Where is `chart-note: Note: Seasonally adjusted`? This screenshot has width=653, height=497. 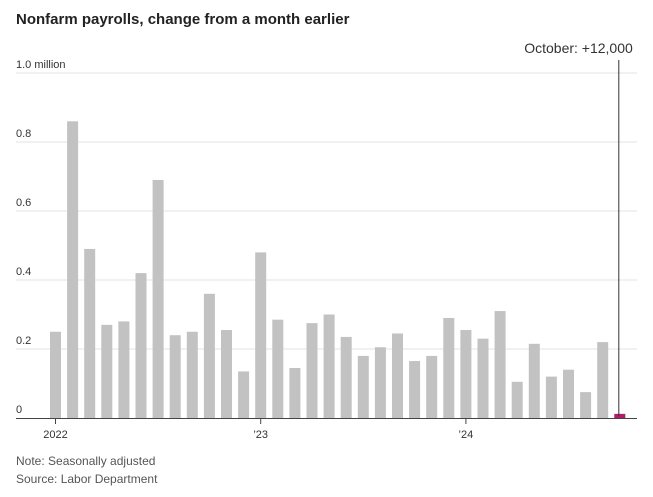 chart-note: Note: Seasonally adjusted is located at coordinates (86, 461).